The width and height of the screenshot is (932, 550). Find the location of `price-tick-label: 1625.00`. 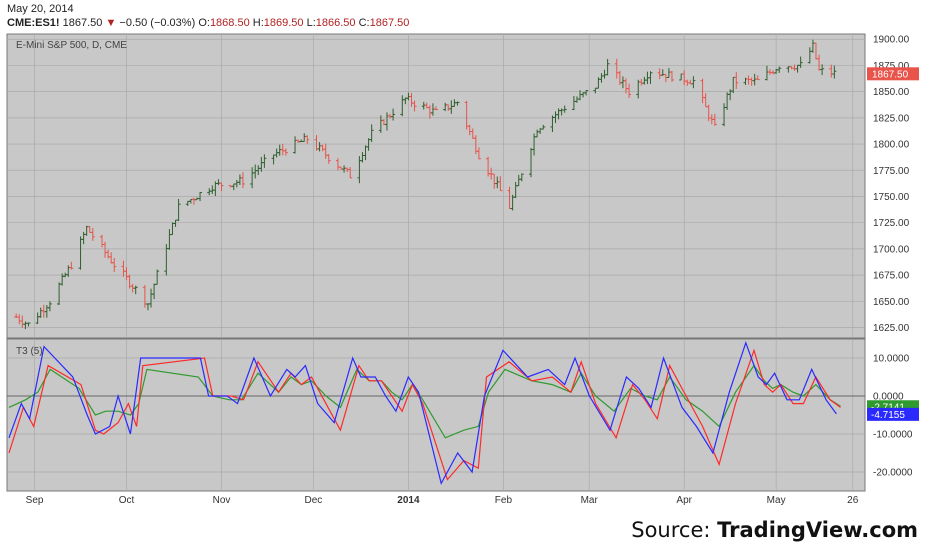

price-tick-label: 1625.00 is located at coordinates (891, 328).